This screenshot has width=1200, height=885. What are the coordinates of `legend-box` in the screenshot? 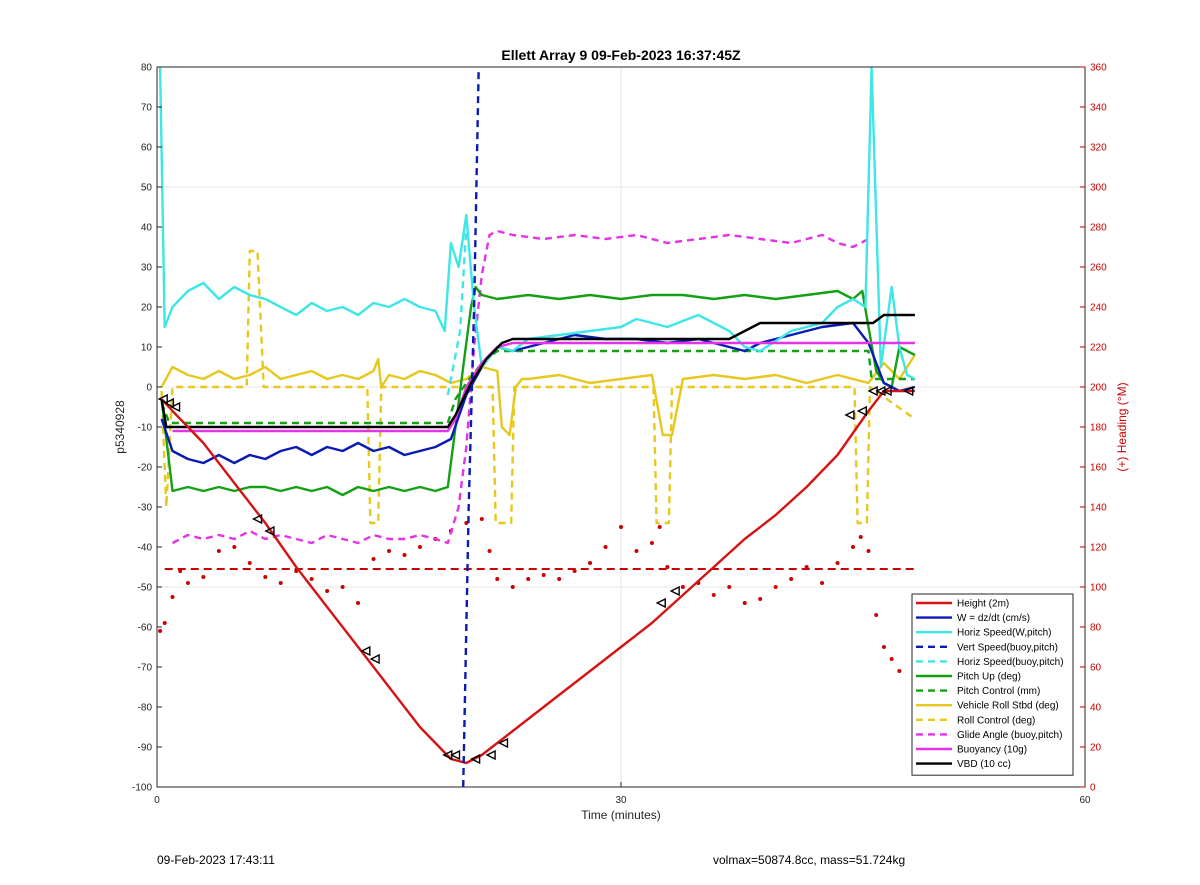 It's located at (992, 684).